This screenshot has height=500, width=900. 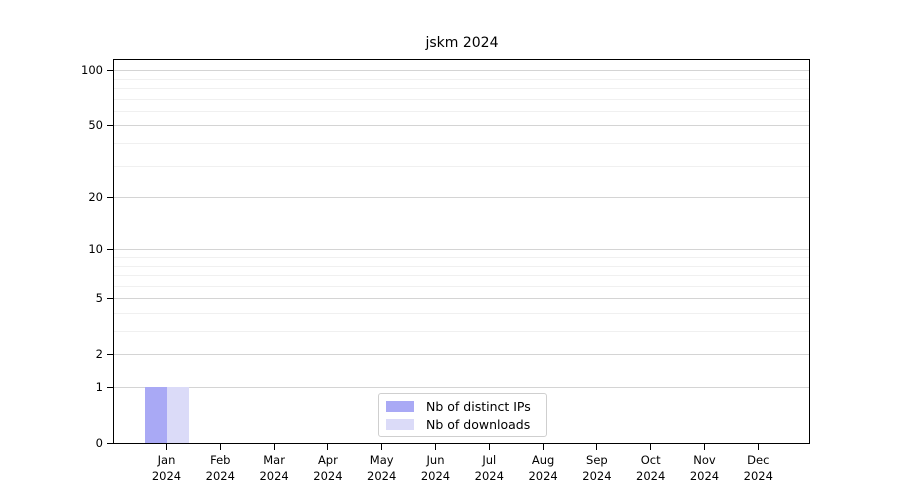 I want to click on bar-downloads, so click(x=177, y=415).